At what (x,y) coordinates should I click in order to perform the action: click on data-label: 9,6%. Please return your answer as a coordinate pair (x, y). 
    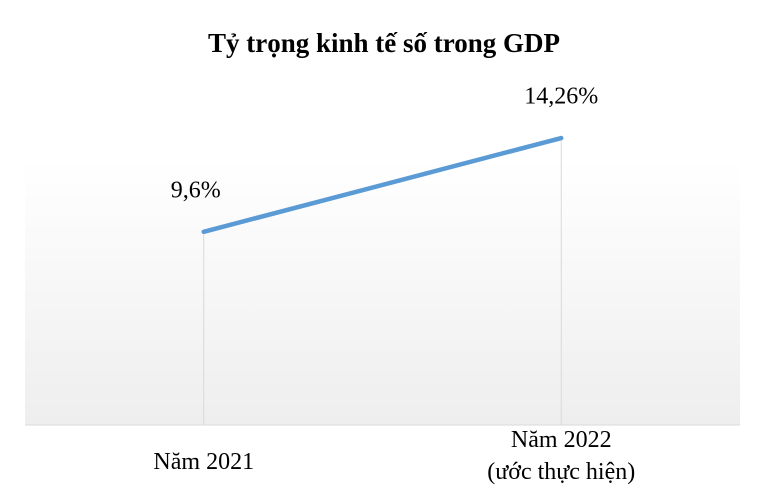
    Looking at the image, I should click on (196, 190).